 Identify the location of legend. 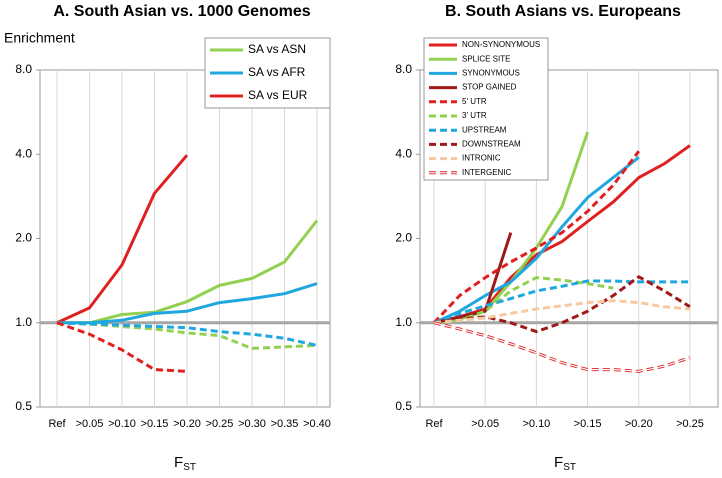
(486, 109).